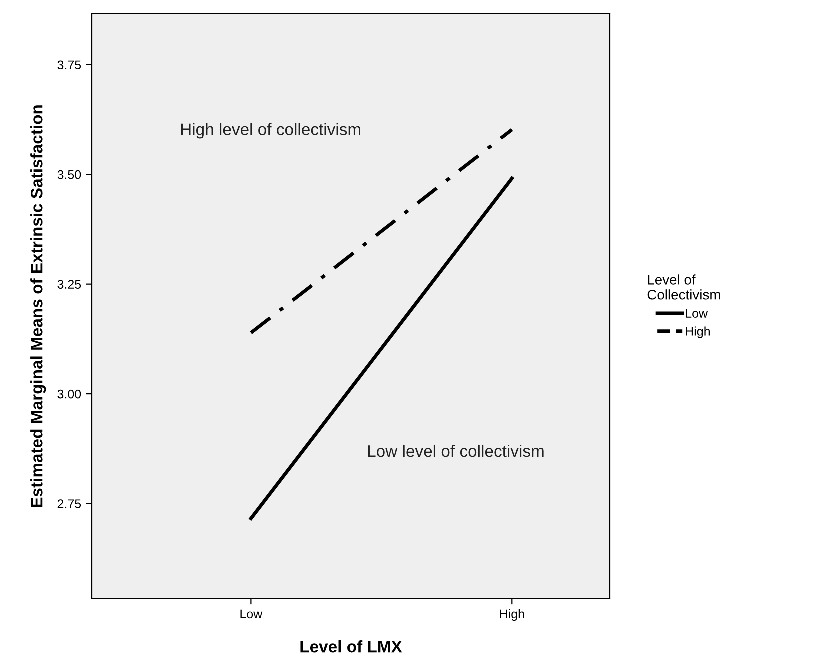 This screenshot has width=838, height=663. Describe the element at coordinates (70, 394) in the screenshot. I see `y-tick-label: 3.00` at that location.